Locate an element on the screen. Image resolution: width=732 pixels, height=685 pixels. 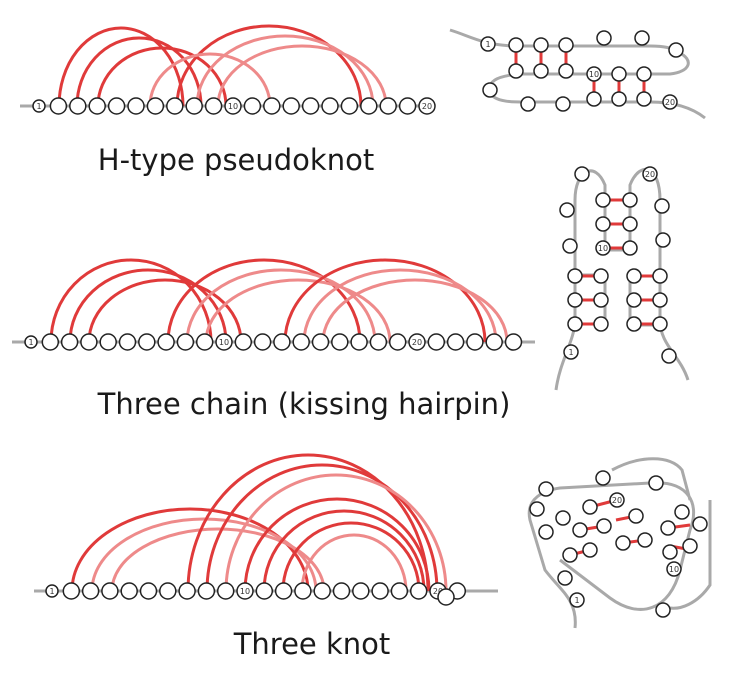
tertiary-nodes: 20 10 1 is located at coordinates (618, 265).